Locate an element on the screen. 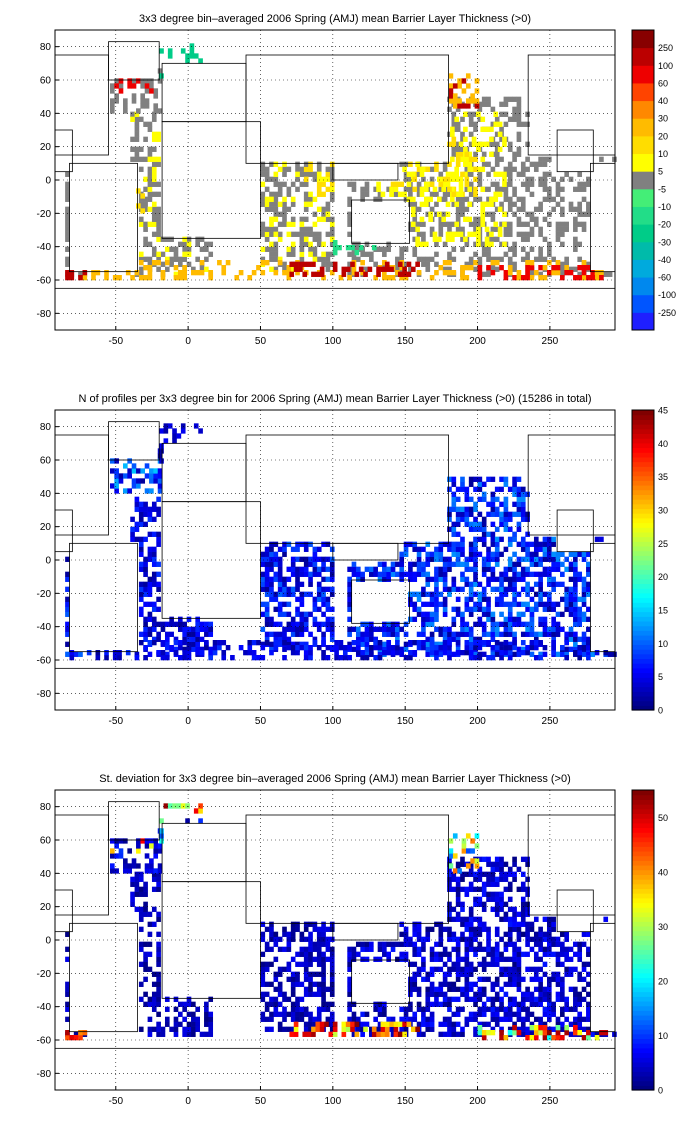 This screenshot has height=1140, width=696. y-tick-label: 80 is located at coordinates (46, 427).